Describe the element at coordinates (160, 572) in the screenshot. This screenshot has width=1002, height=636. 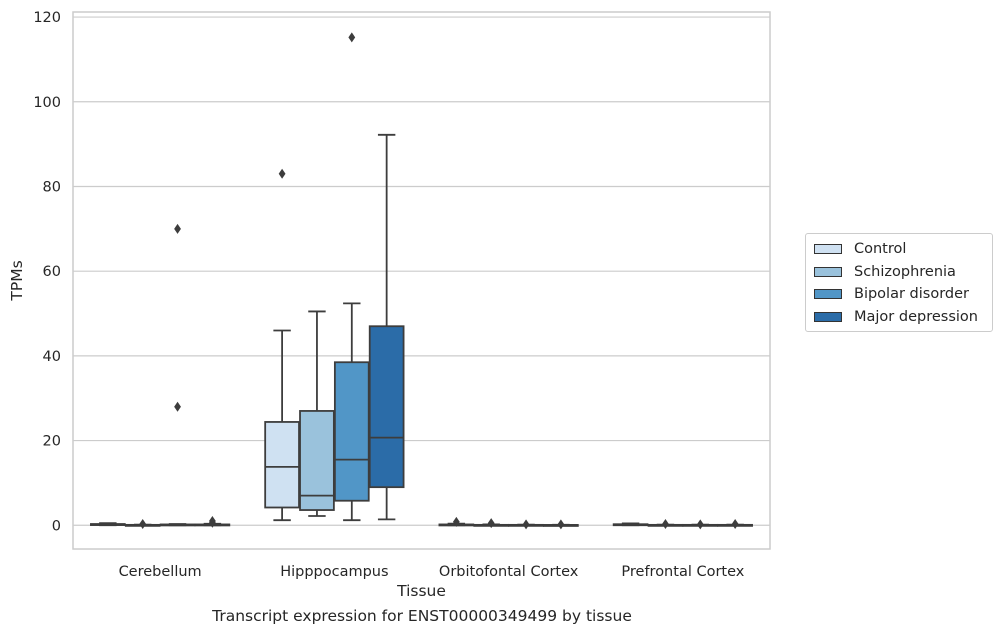
I see `x-tick-label: Cerebellum` at that location.